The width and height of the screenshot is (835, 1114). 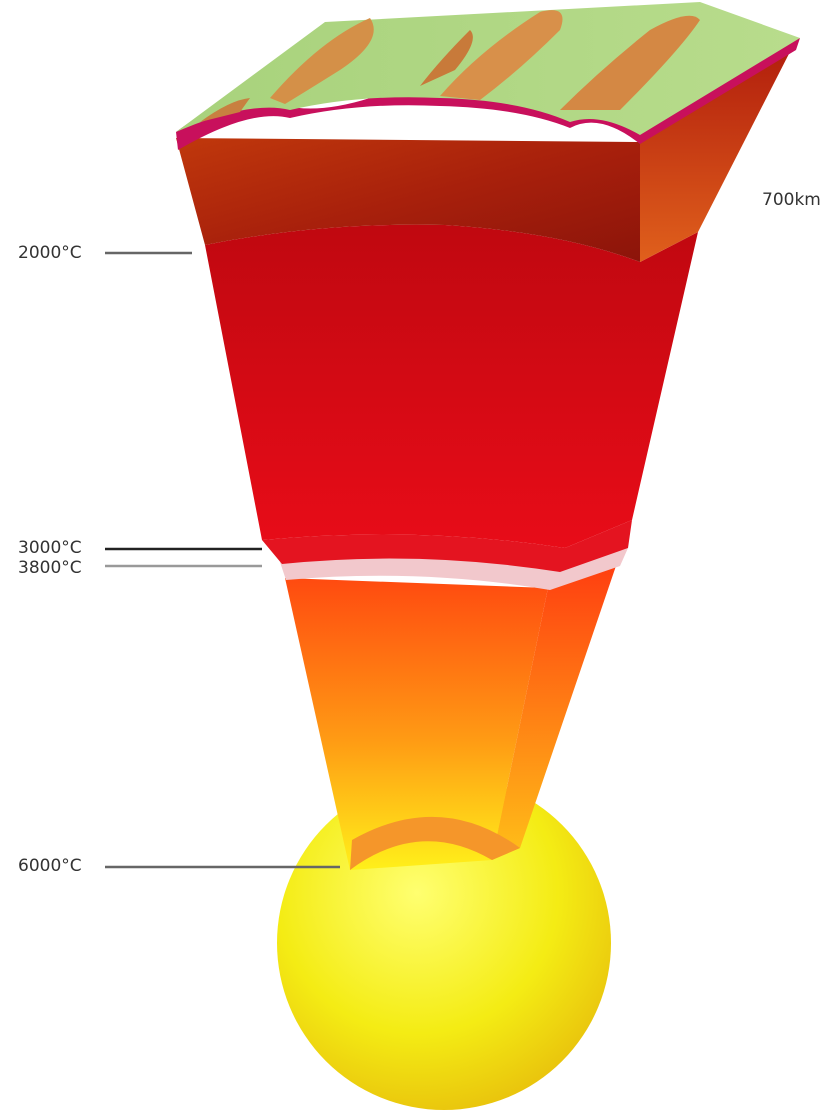 I want to click on depth-label: 700km, so click(x=791, y=200).